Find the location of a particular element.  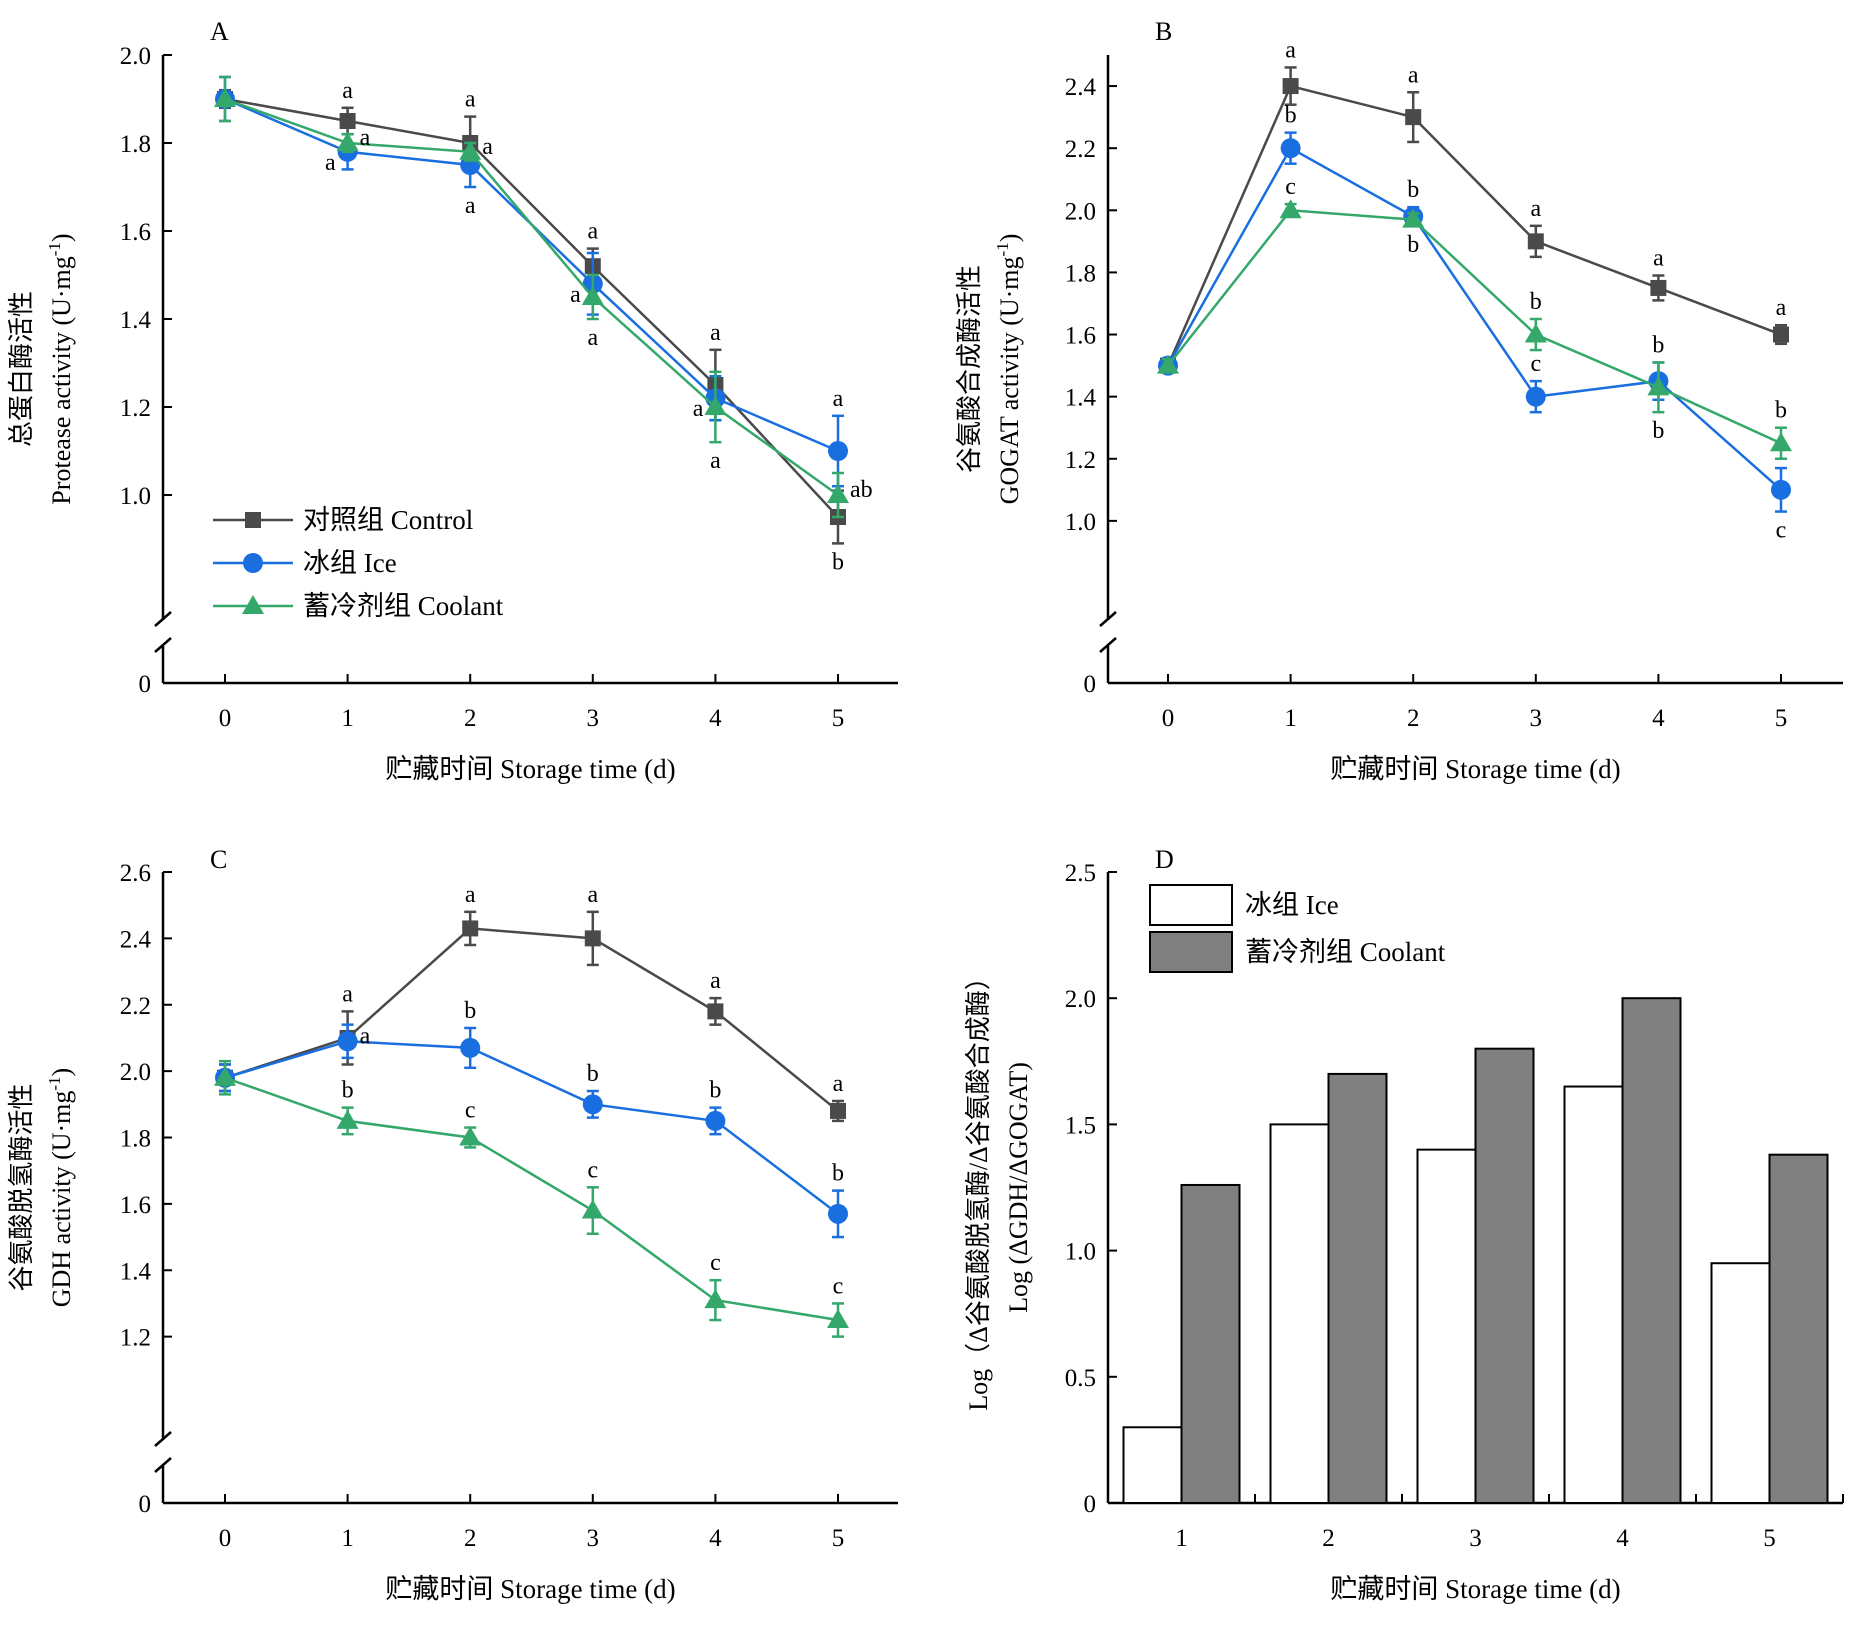

panel-1-ytick-label: 2.2 is located at coordinates (1080, 149).